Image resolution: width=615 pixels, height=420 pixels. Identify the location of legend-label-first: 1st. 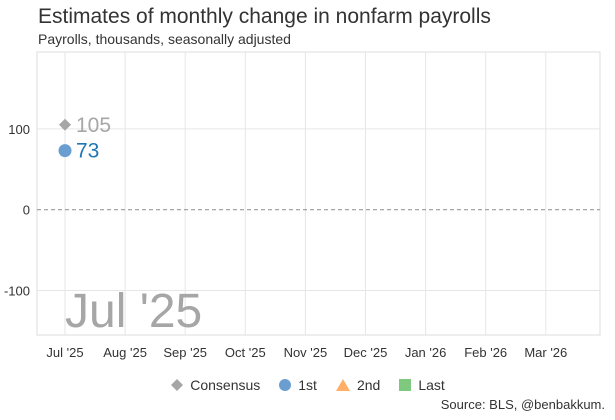
(307, 385).